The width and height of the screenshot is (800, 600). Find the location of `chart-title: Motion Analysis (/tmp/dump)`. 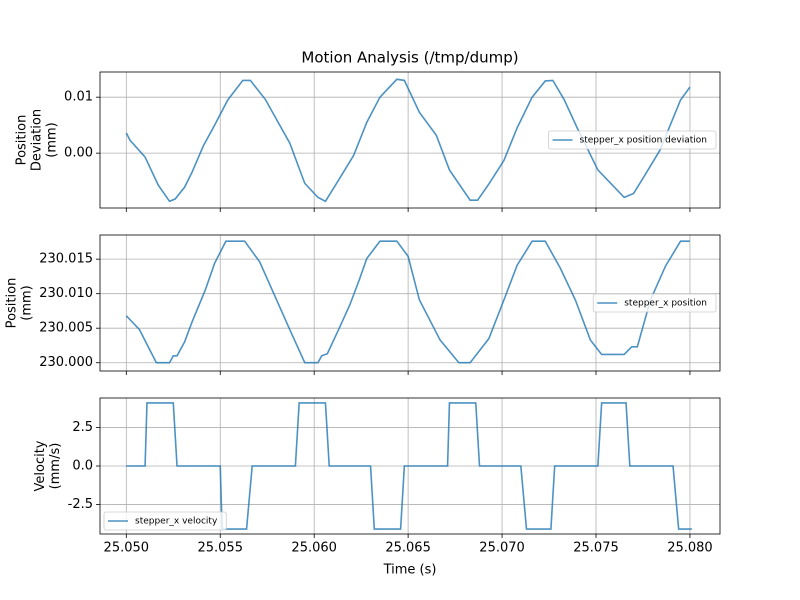

chart-title: Motion Analysis (/tmp/dump) is located at coordinates (409, 58).